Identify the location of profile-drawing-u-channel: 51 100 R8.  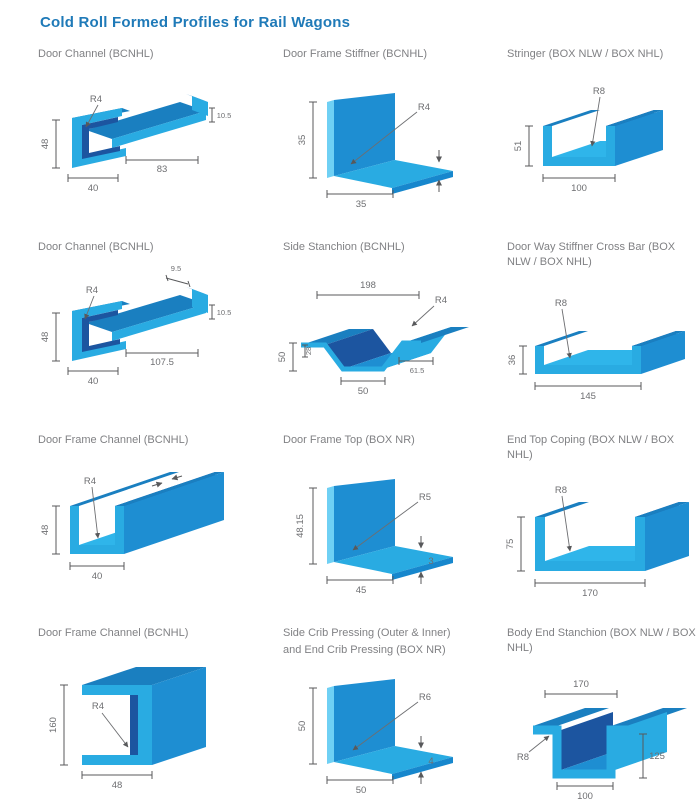
(588, 140).